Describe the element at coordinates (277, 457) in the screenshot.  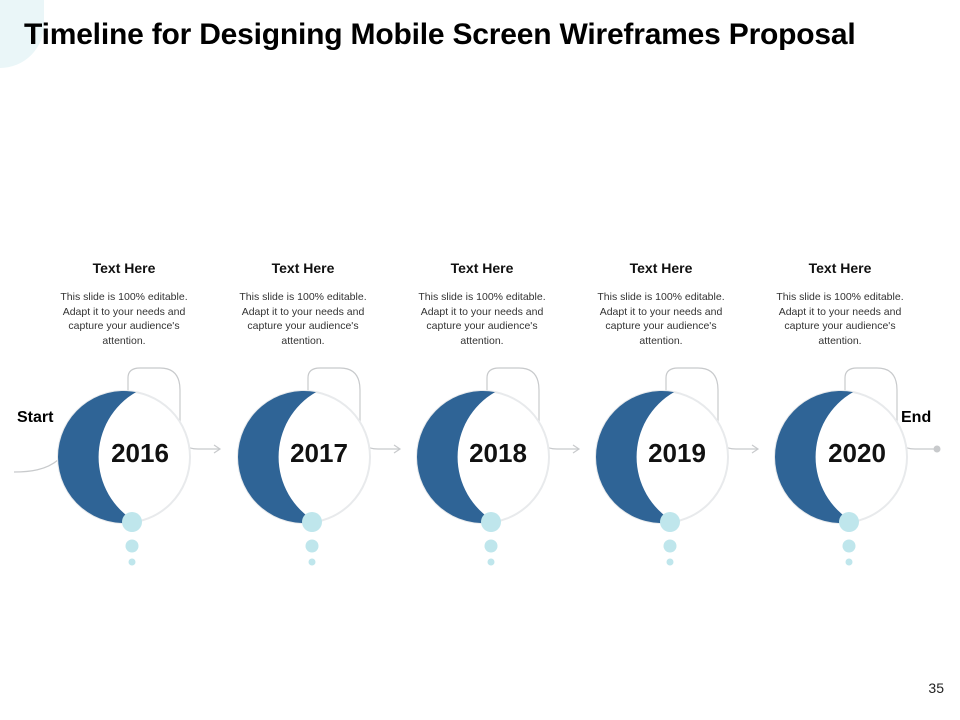
I see `milestone-2-crescent` at that location.